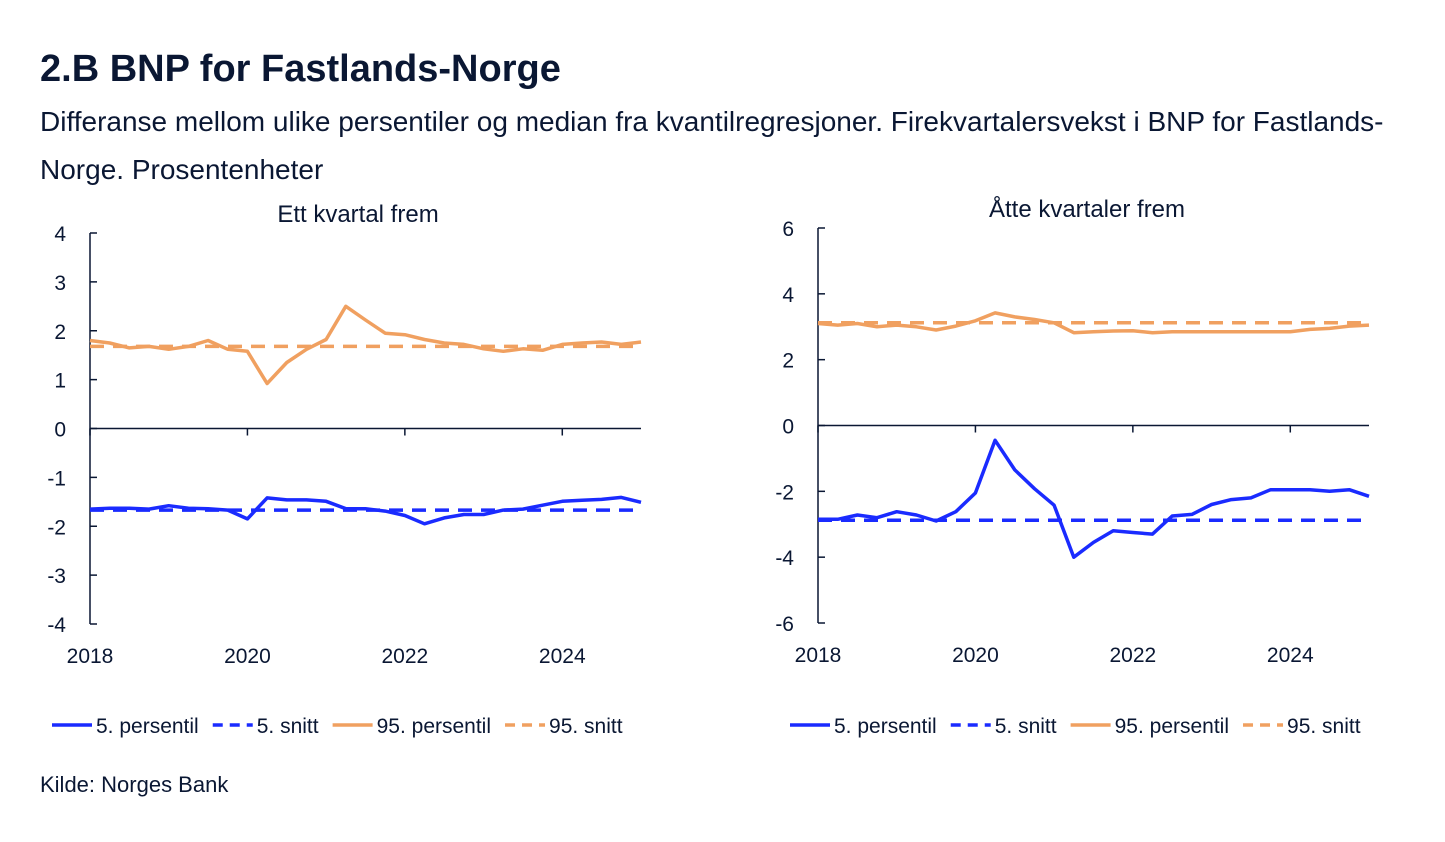 This screenshot has height=842, width=1445. What do you see at coordinates (56, 478) in the screenshot?
I see `y-tick-label: -1` at bounding box center [56, 478].